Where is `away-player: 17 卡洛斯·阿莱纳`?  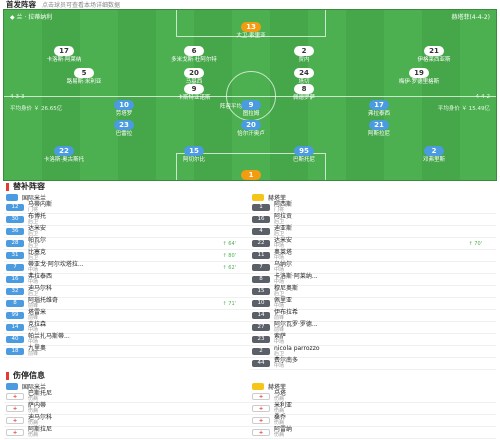 away-player: 17 卡洛斯·阿莱纳 is located at coordinates (64, 51).